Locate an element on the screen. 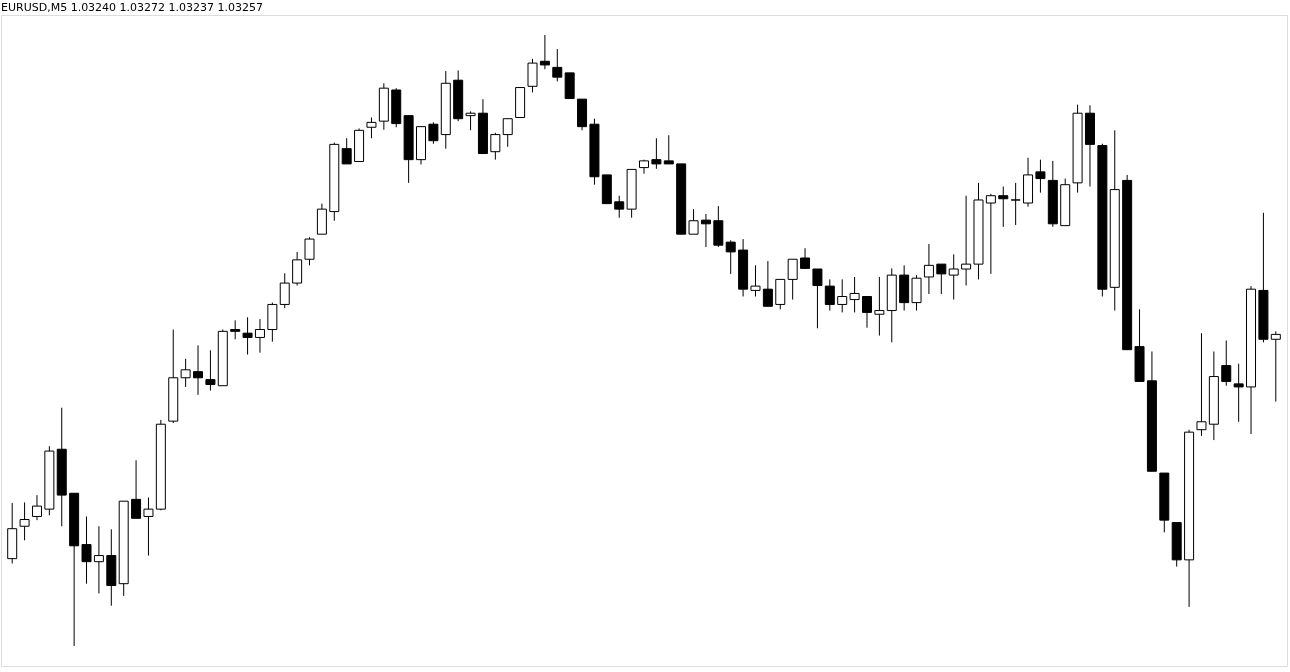 The width and height of the screenshot is (1290, 672). chart-title: EURUSD,M5 1.03240 1.03272 1.03237 1.03257 is located at coordinates (132, 7).